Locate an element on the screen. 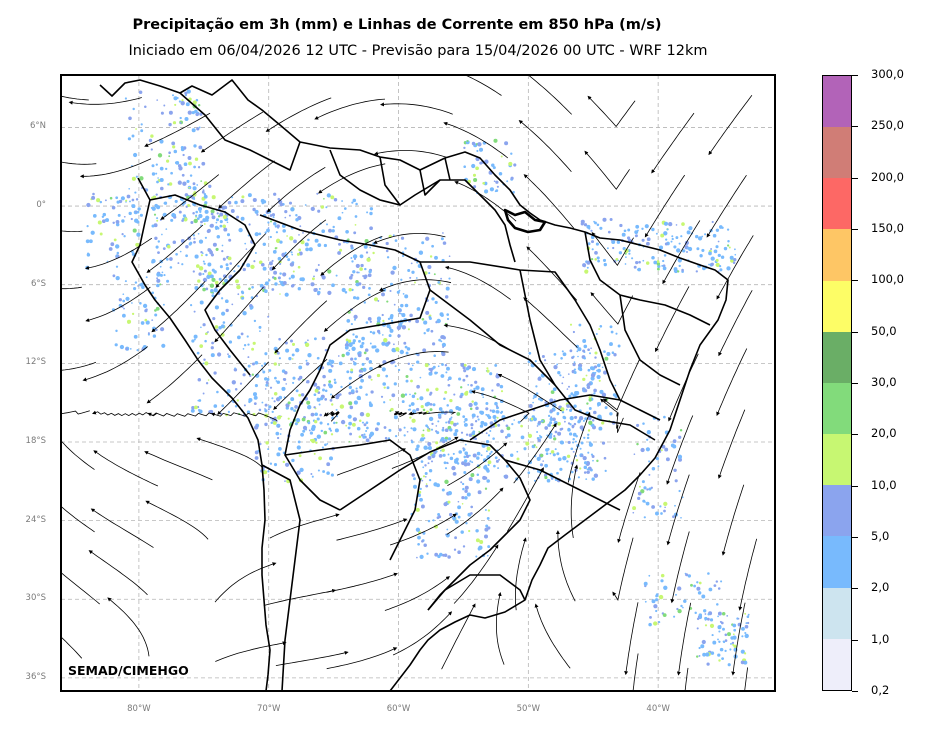 The height and width of the screenshot is (735, 931). colorbar-tick is located at coordinates (855, 537).